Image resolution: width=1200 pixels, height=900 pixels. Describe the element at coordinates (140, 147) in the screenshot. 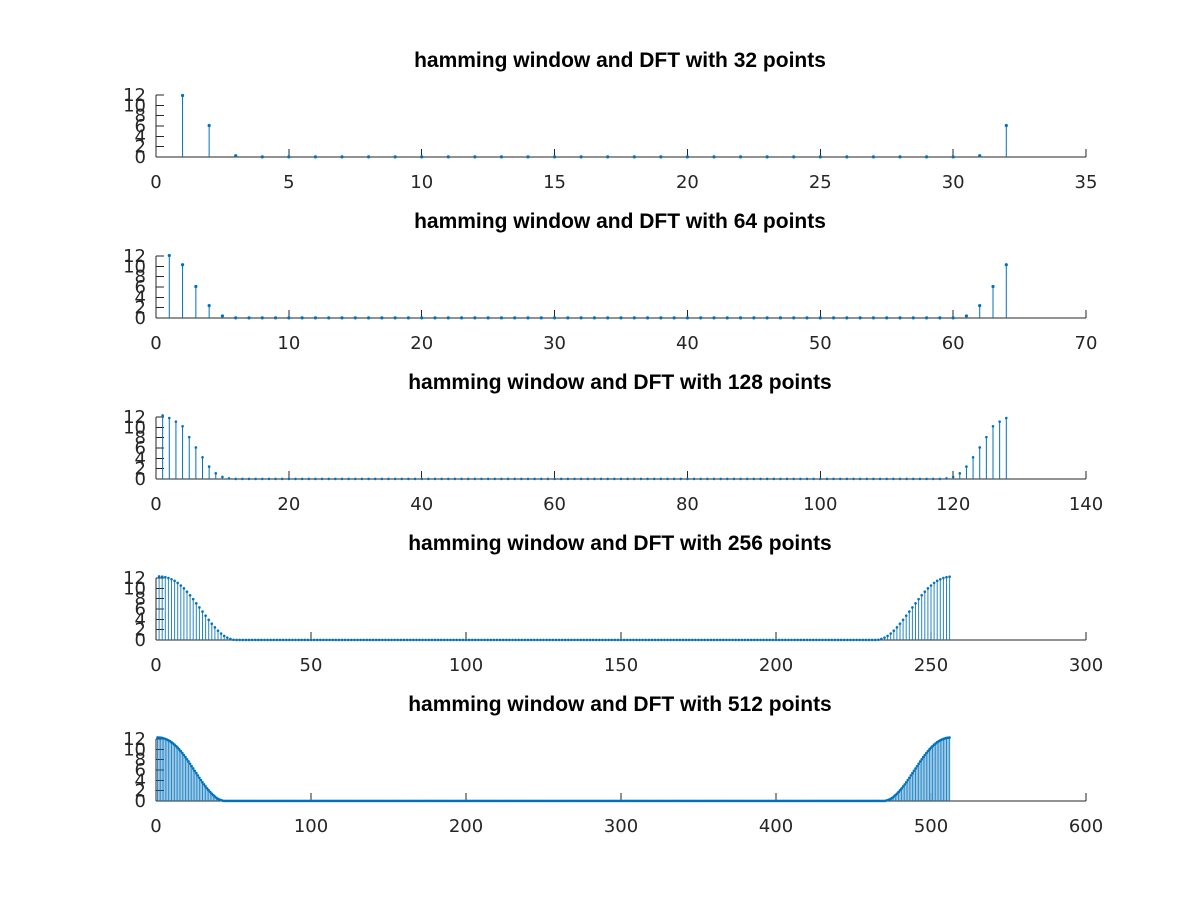

I see `y-tick-label: 2` at that location.